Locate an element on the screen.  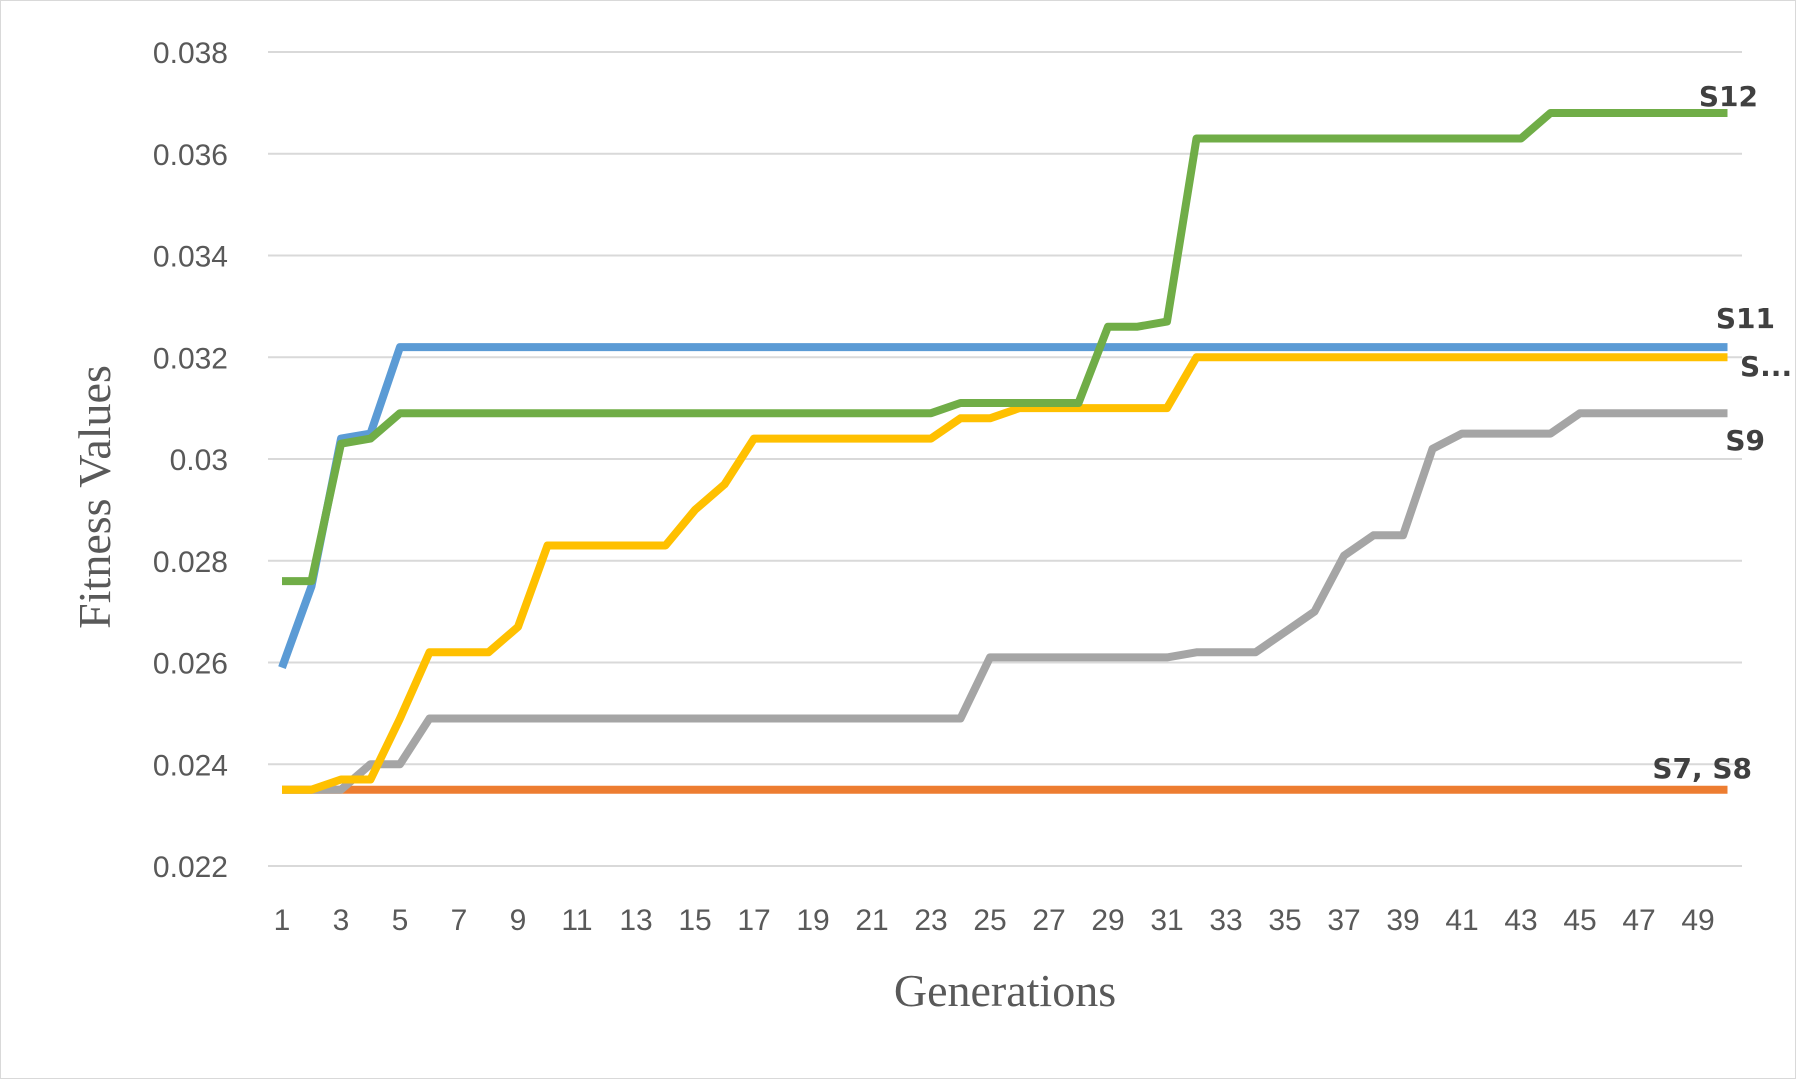
x-tick-label: 17 is located at coordinates (753, 920).